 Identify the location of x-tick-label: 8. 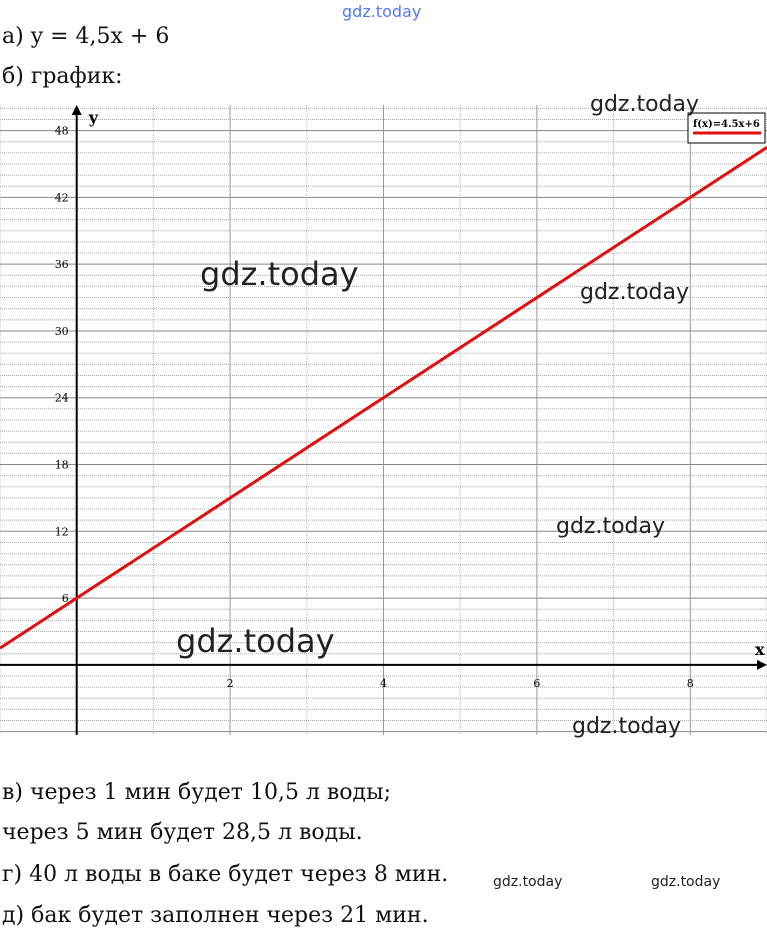
(690, 683).